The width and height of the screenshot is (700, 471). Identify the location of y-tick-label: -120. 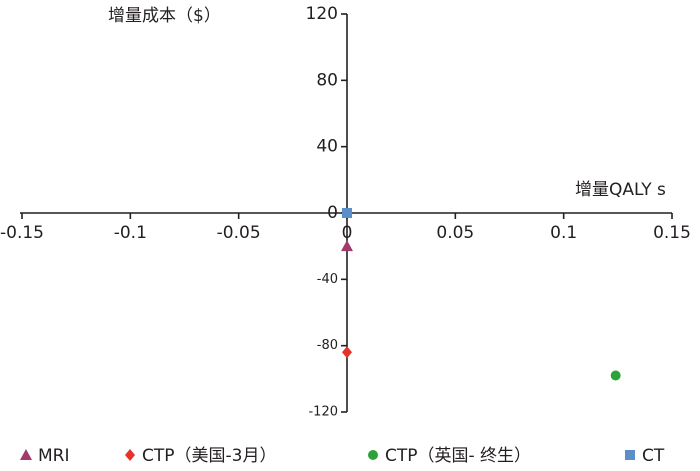
(323, 412).